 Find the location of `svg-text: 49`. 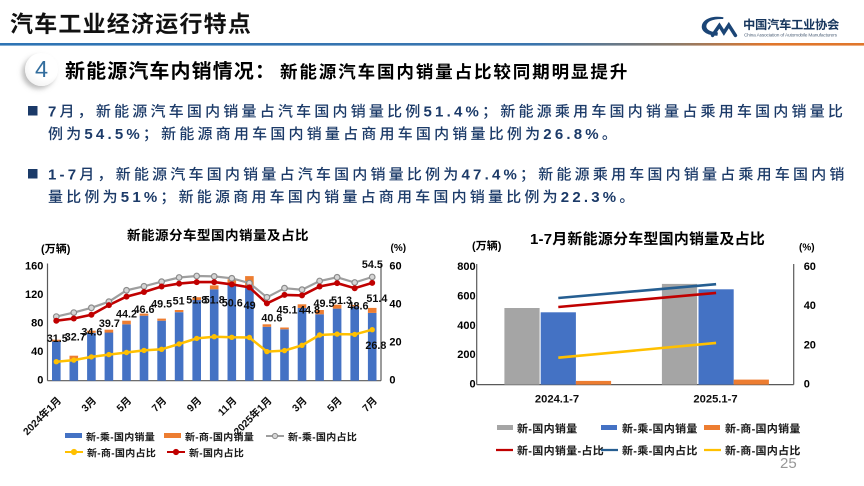

svg-text: 49 is located at coordinates (250, 306).